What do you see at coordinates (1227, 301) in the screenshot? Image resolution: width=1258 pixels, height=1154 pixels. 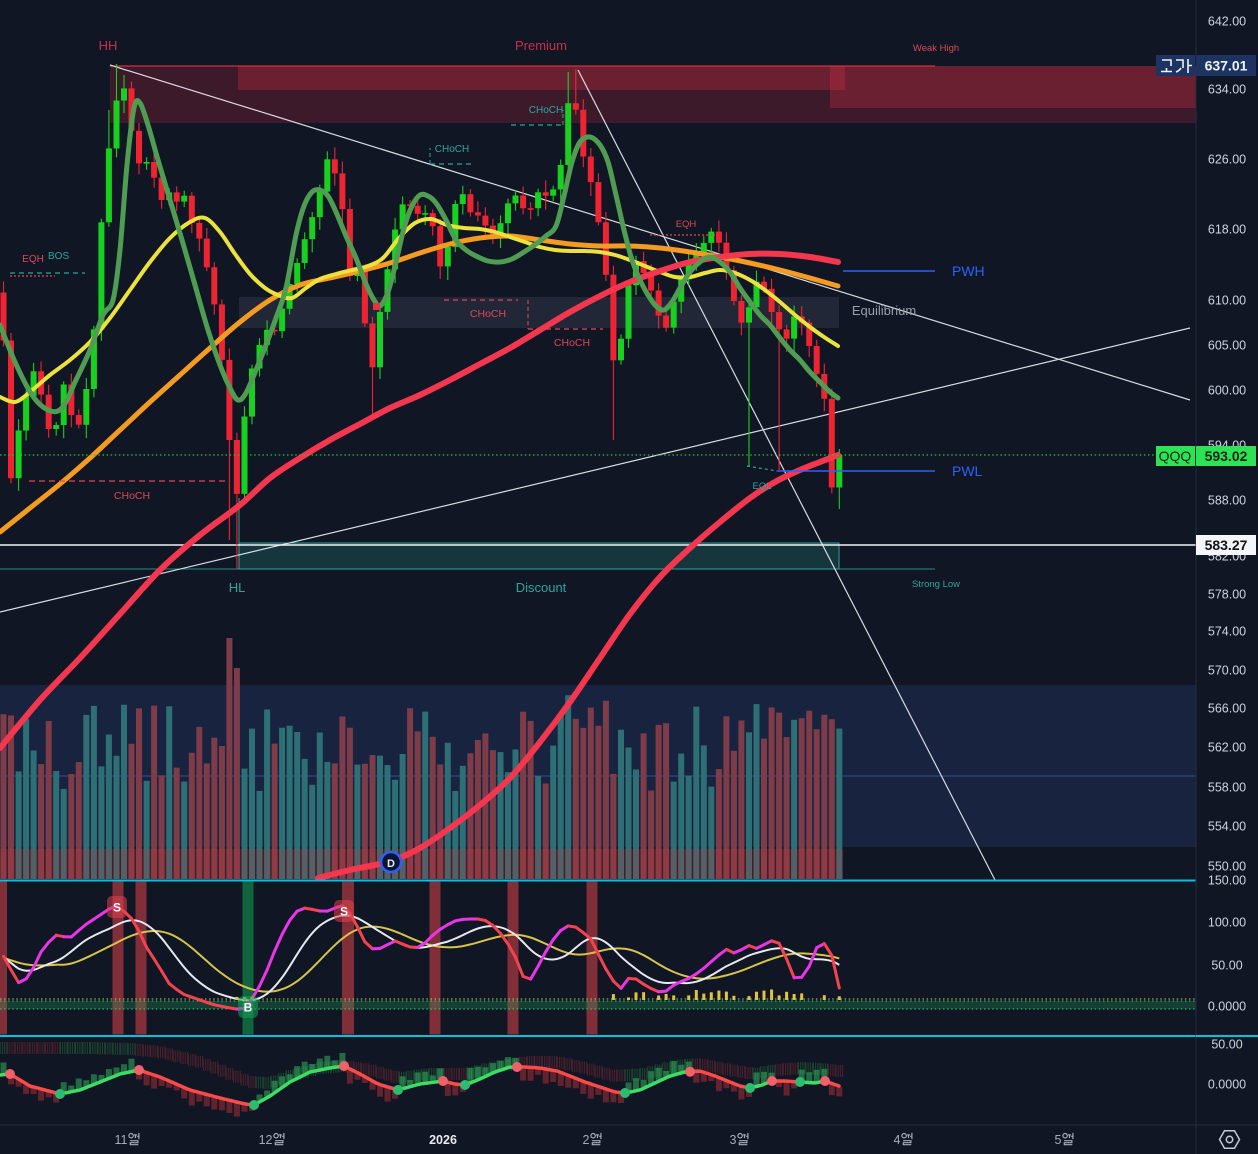 I see `svg-text: 610.00` at bounding box center [1227, 301].